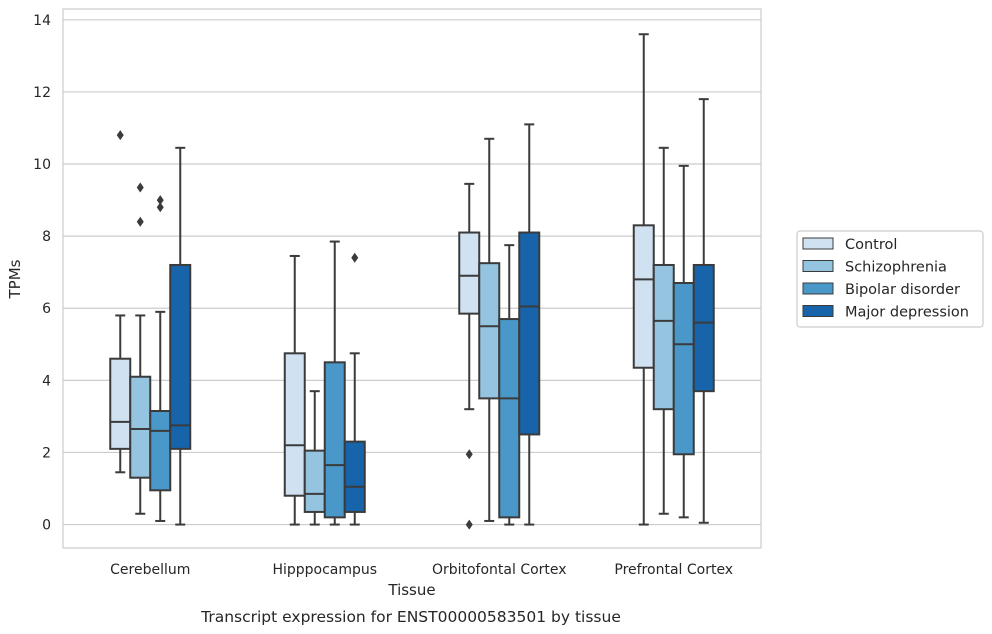 This screenshot has width=992, height=634. I want to click on box-hipppocampus-control, so click(294, 390).